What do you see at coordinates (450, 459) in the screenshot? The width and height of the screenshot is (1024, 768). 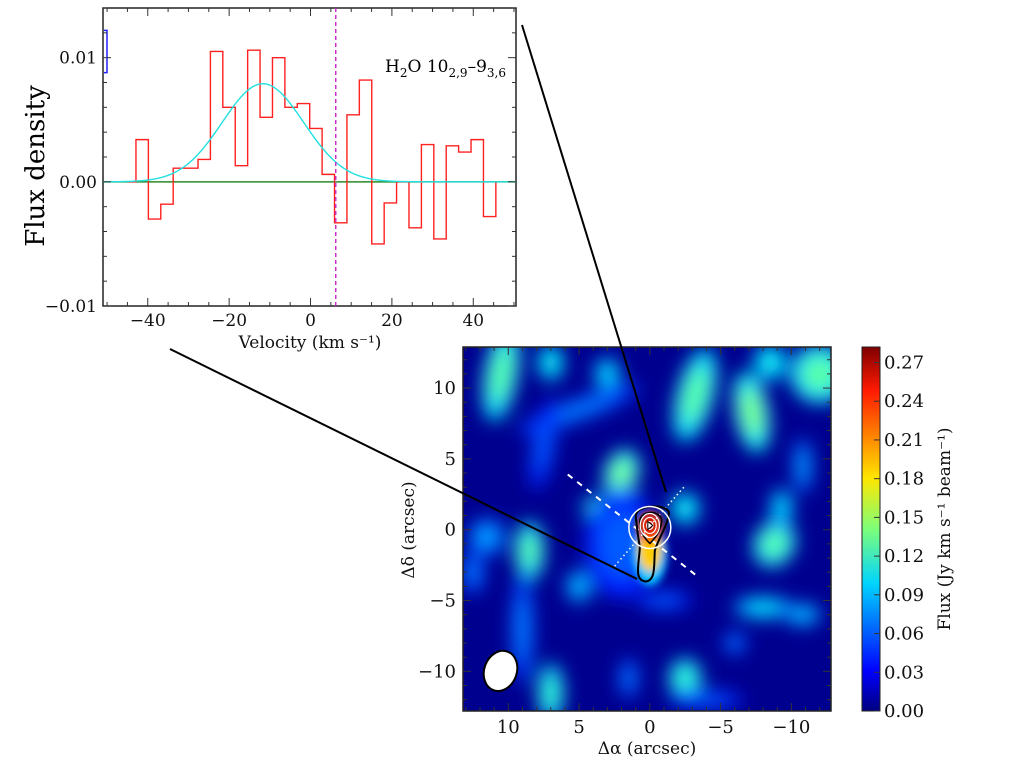 I see `y-tick-label: 5` at bounding box center [450, 459].